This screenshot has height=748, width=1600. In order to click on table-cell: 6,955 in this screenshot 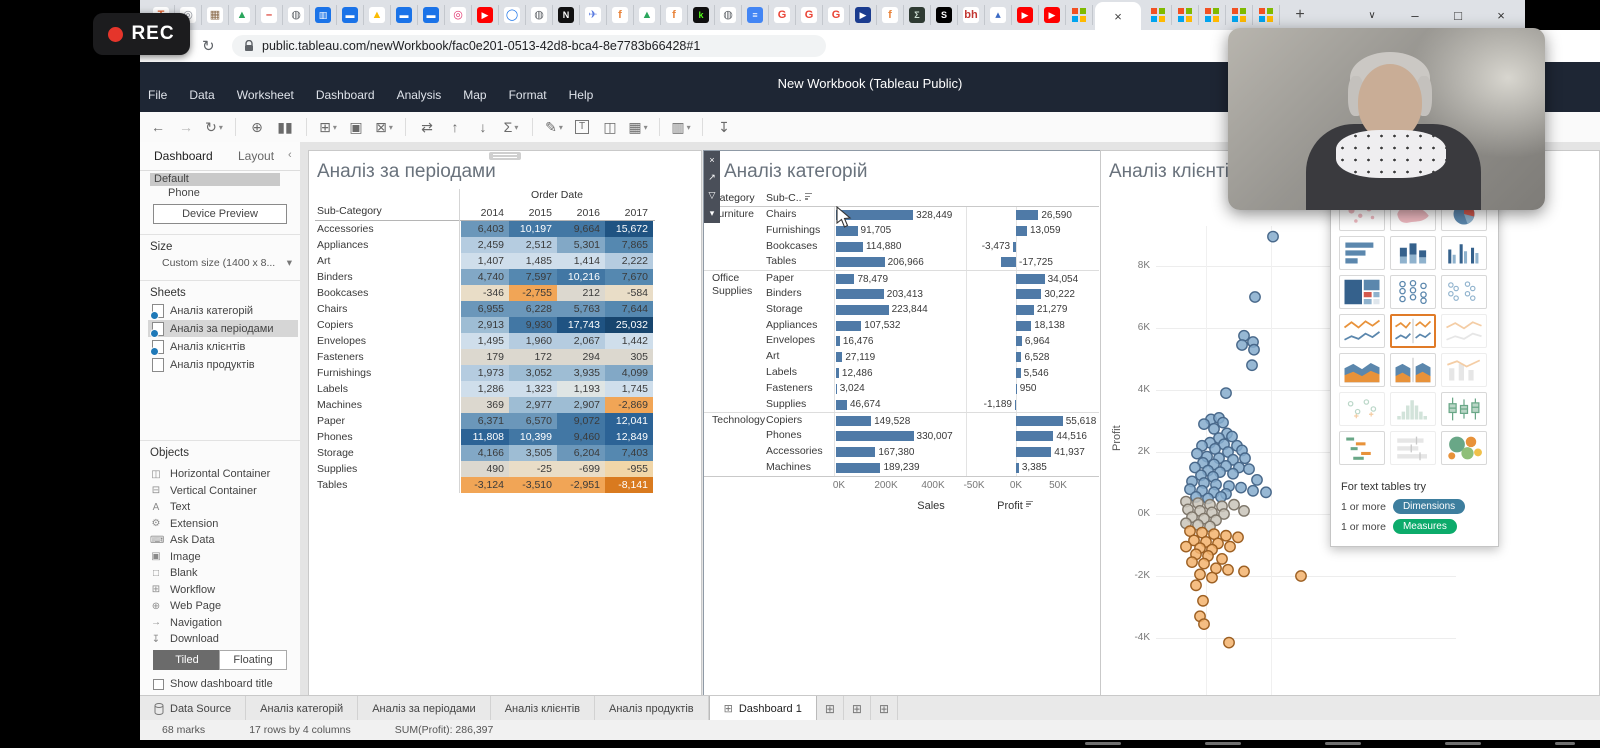, I will do `click(485, 309)`.